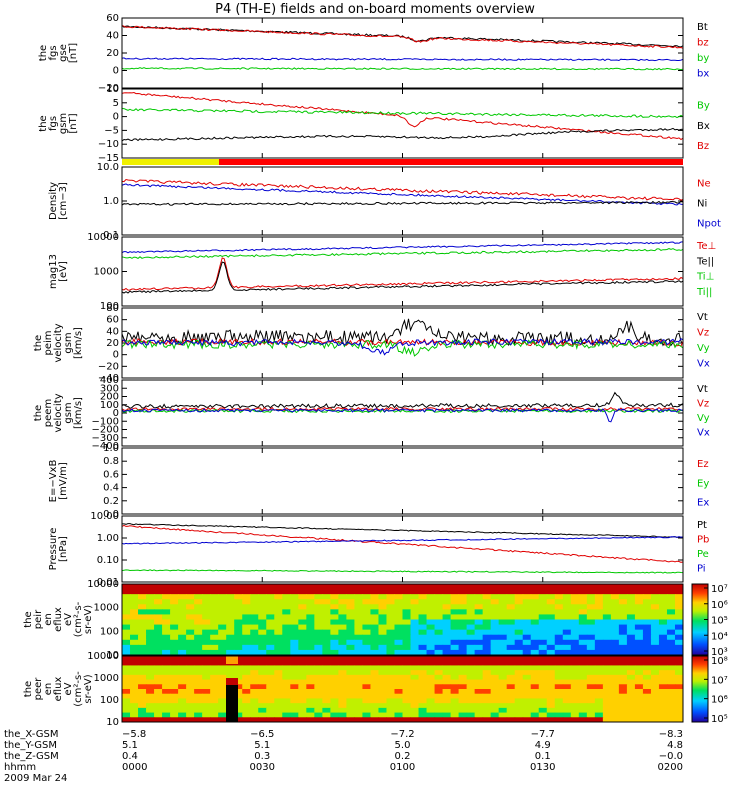  What do you see at coordinates (703, 43) in the screenshot?
I see `legend-bz: bz` at bounding box center [703, 43].